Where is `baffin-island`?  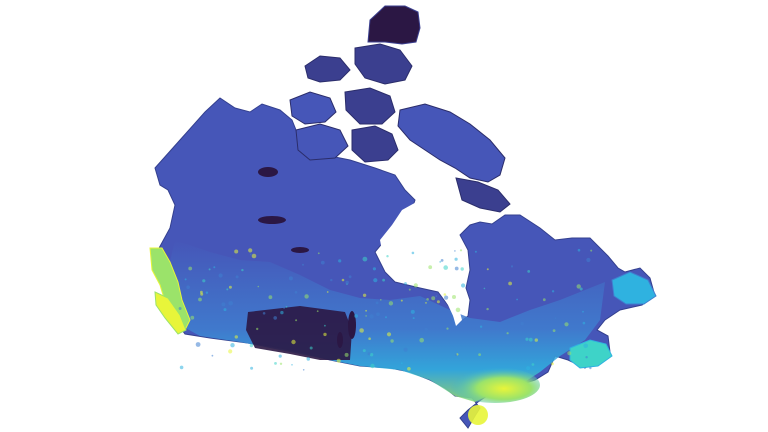
baffin-island is located at coordinates (451, 143).